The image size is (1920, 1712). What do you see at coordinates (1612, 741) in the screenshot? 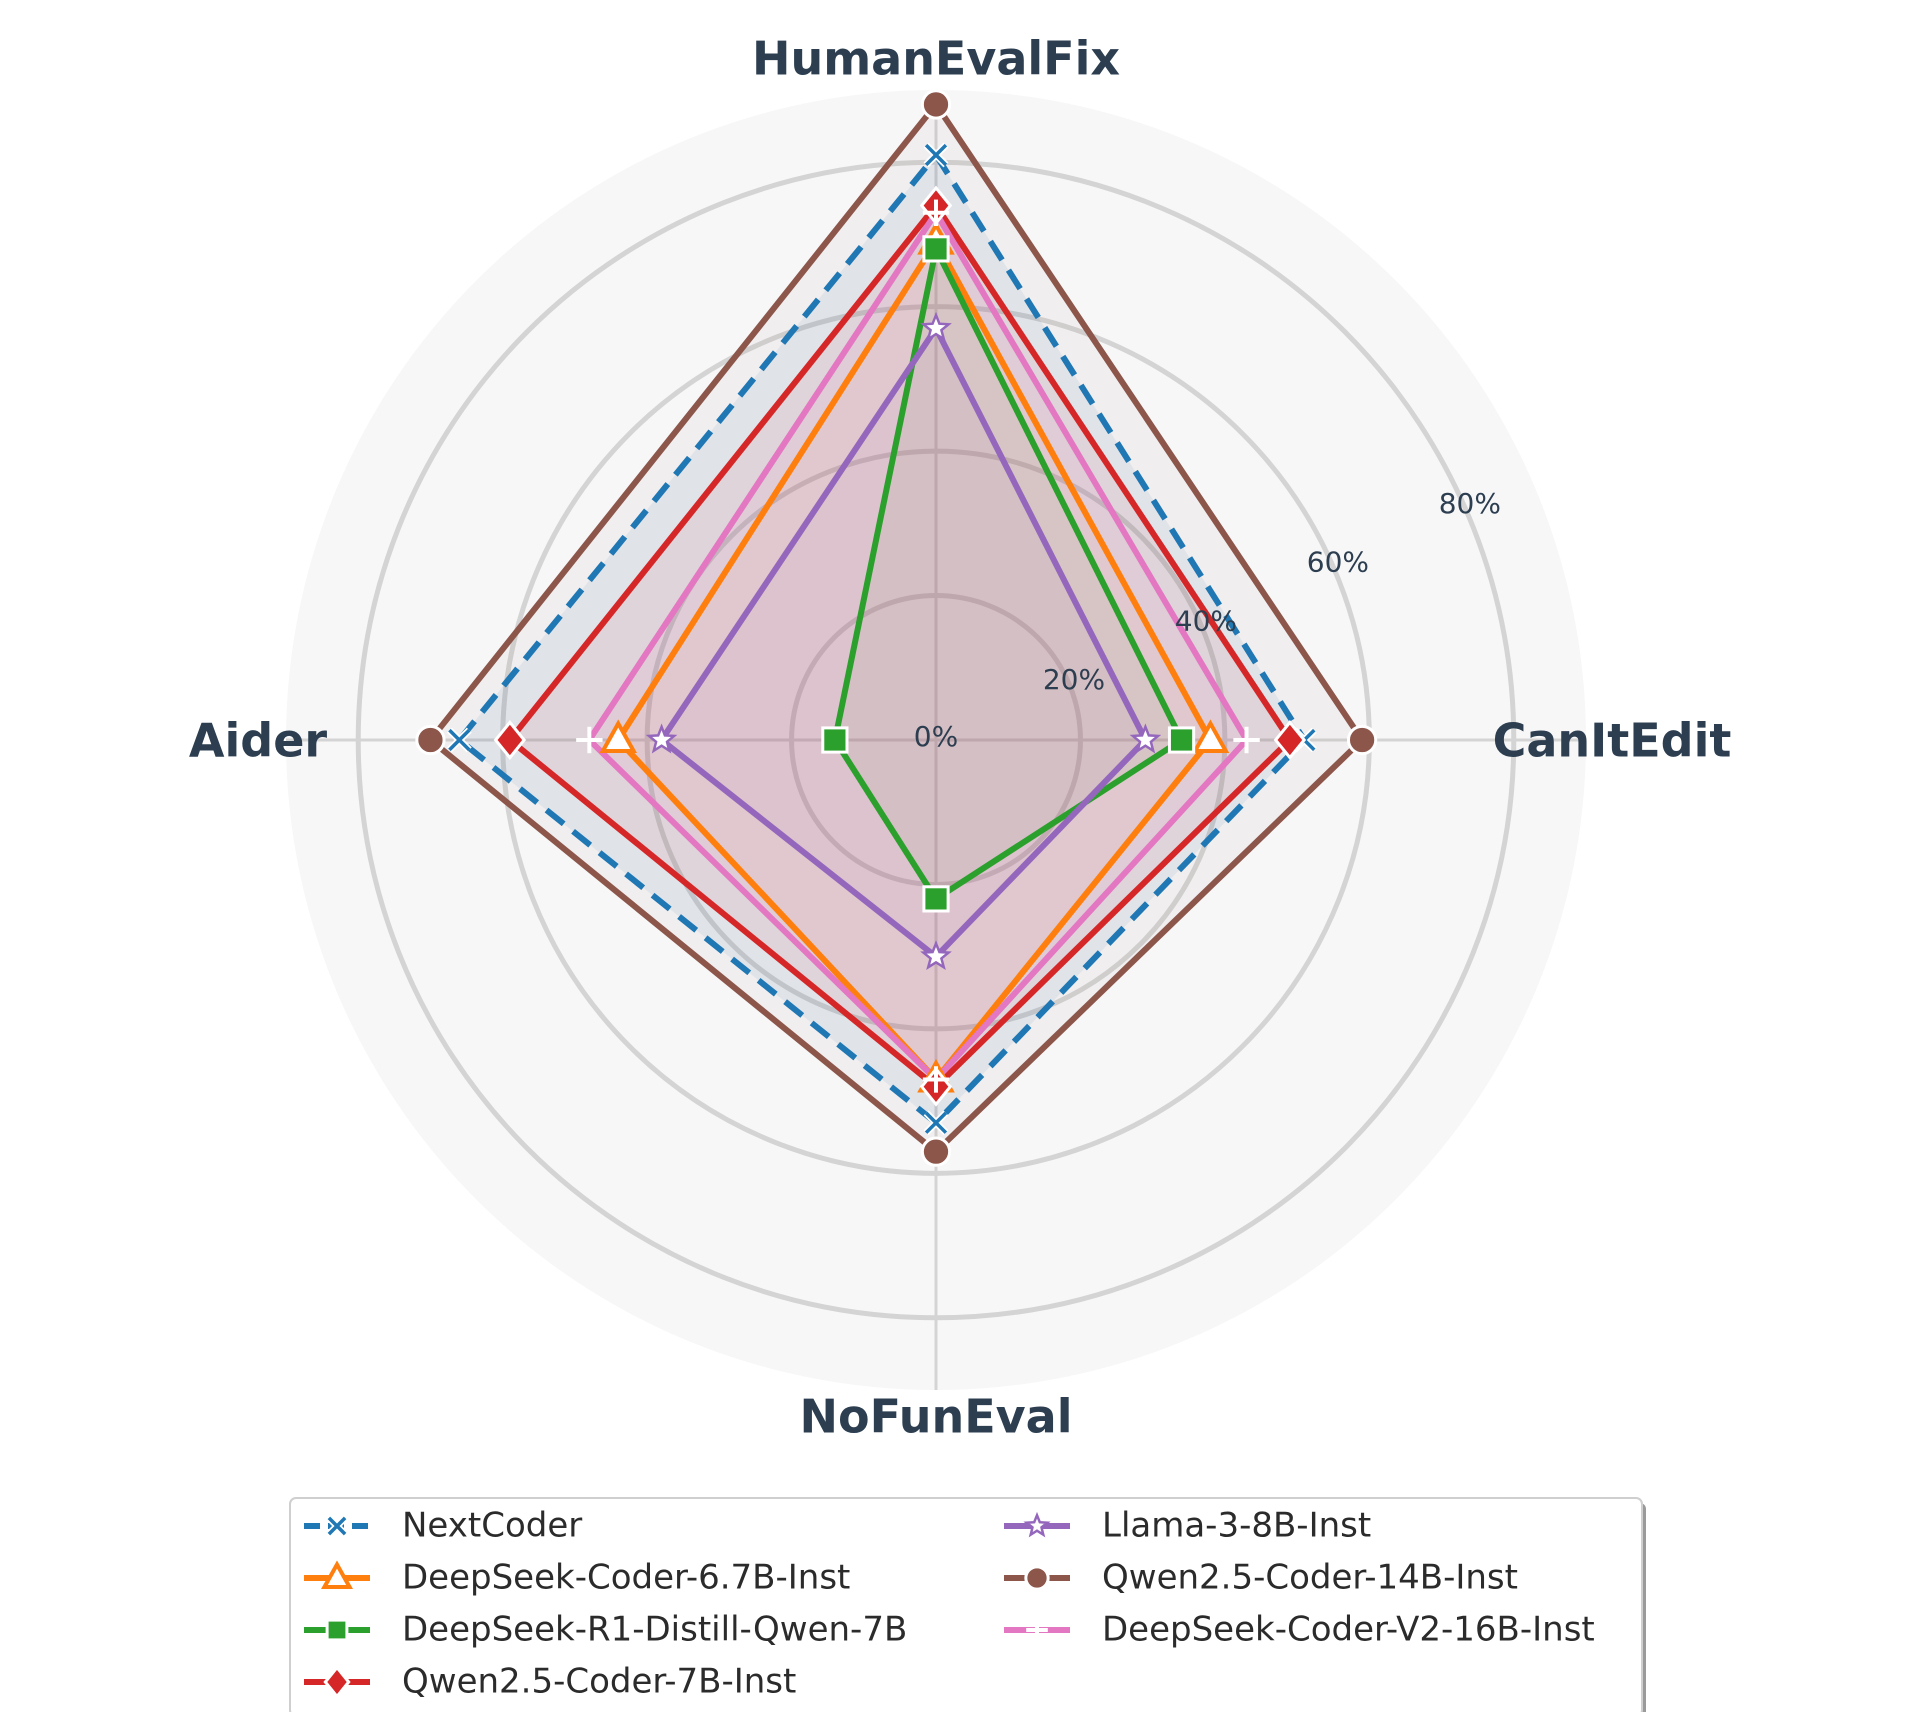
I see `axis-label-canitedit: CanItEdit` at bounding box center [1612, 741].